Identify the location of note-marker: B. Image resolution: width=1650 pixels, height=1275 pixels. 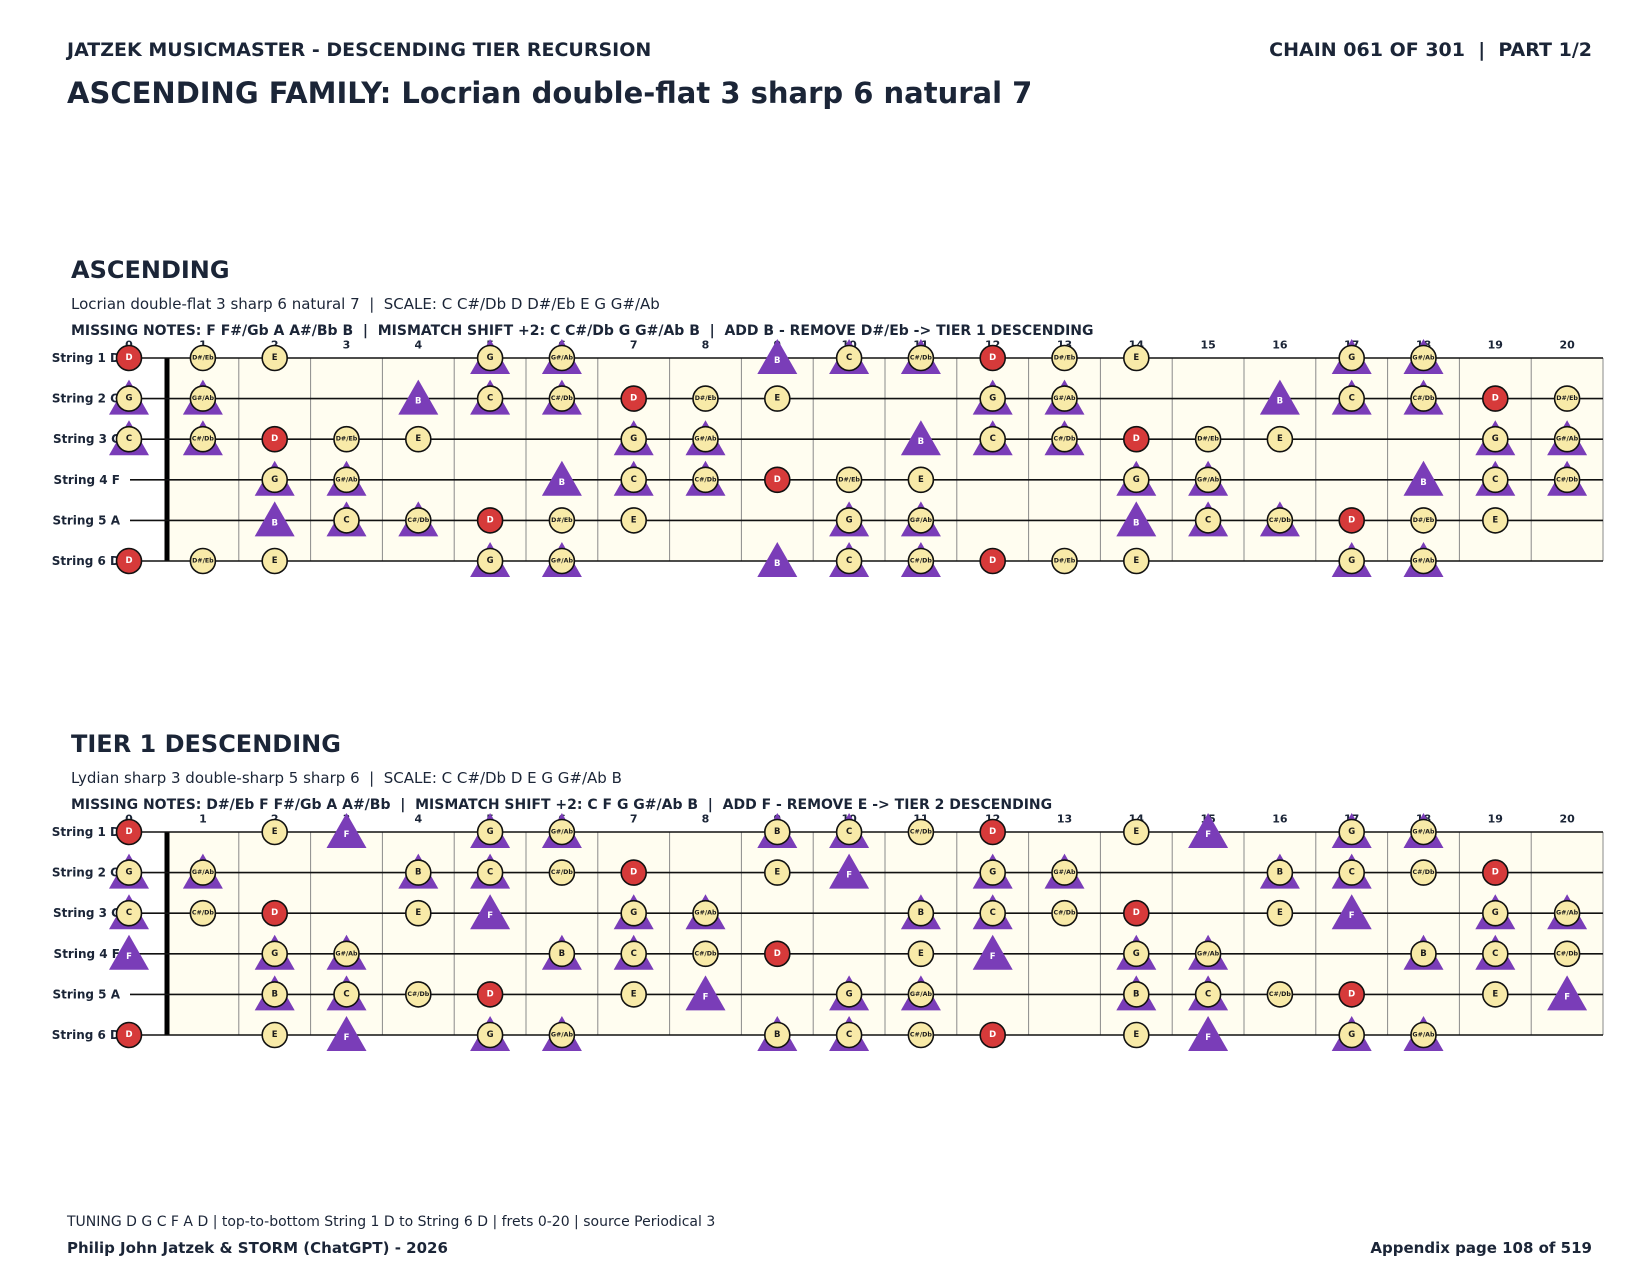
(920, 438).